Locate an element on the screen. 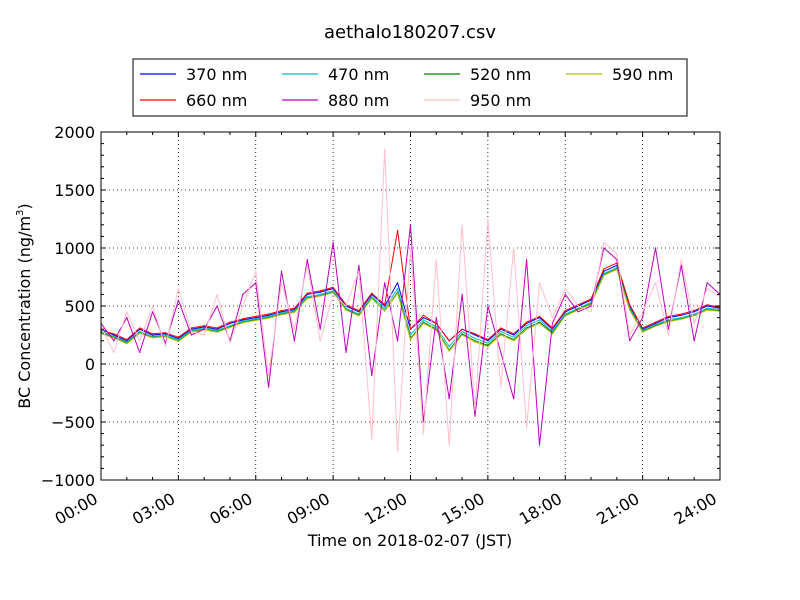 Image resolution: width=800 pixels, height=600 pixels. legend-item-520-nm: 520 nm is located at coordinates (477, 74).